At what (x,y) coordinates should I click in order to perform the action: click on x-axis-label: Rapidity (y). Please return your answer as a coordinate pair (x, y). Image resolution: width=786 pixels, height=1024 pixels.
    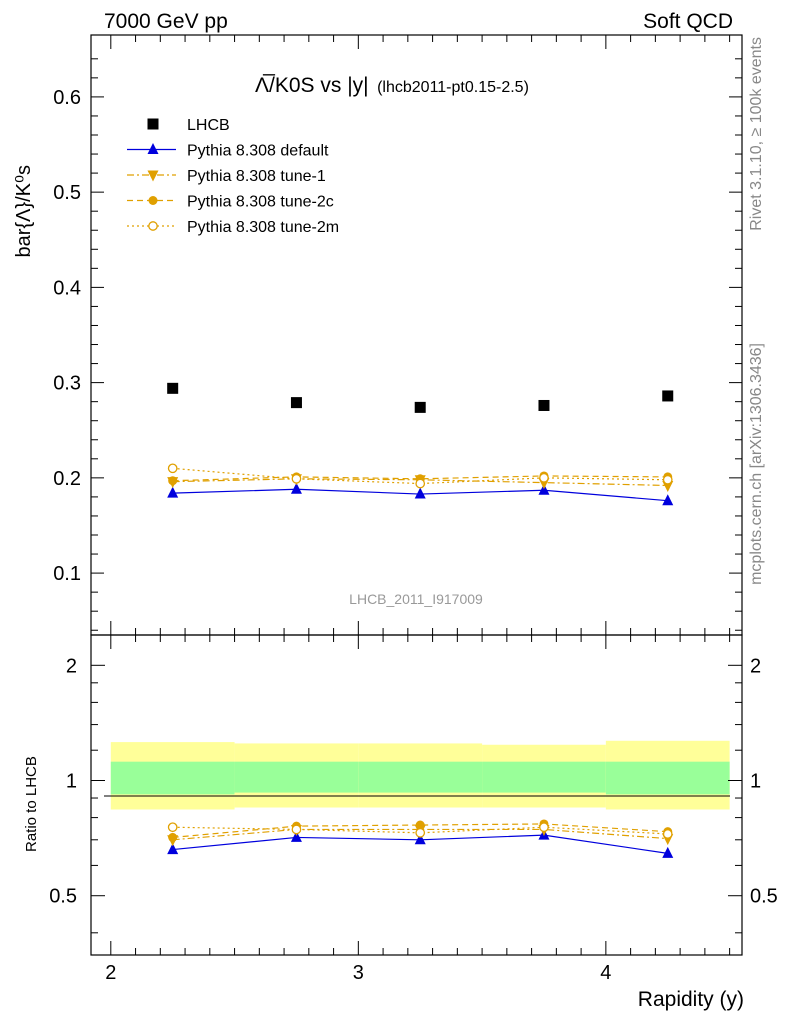
    Looking at the image, I should click on (691, 999).